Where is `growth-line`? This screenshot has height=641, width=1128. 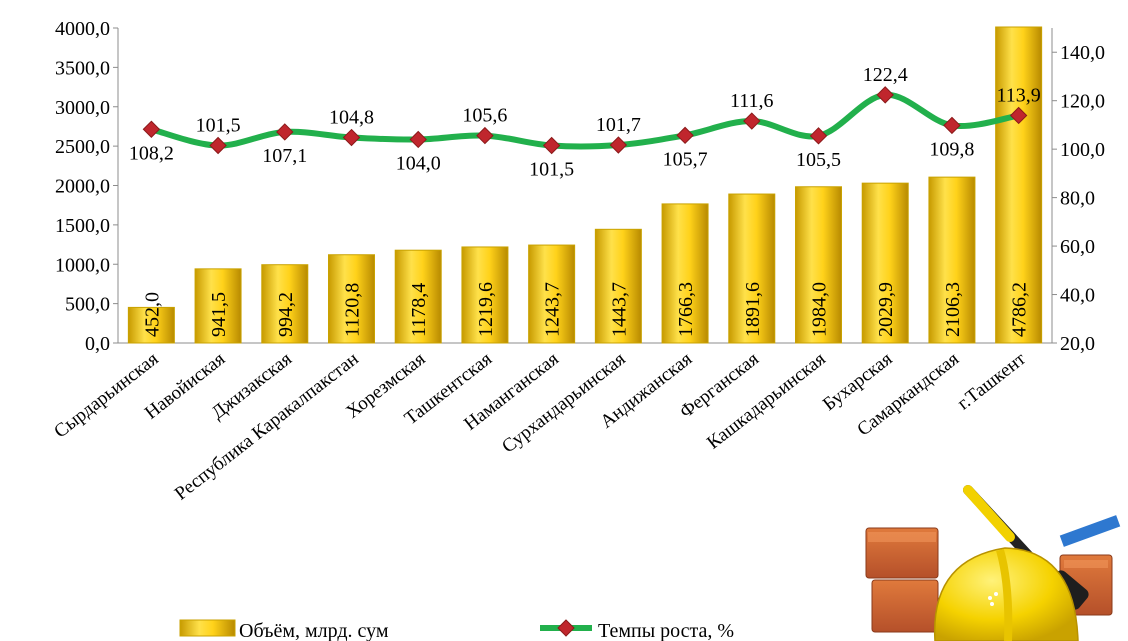 growth-line is located at coordinates (585, 120).